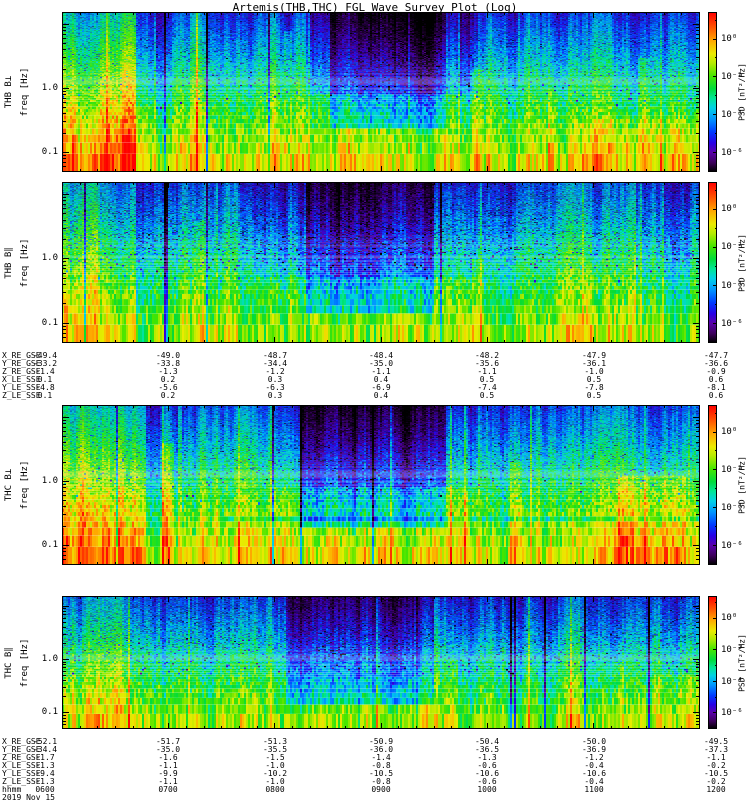  I want to click on time-tick-label: 1100, so click(598, 790).